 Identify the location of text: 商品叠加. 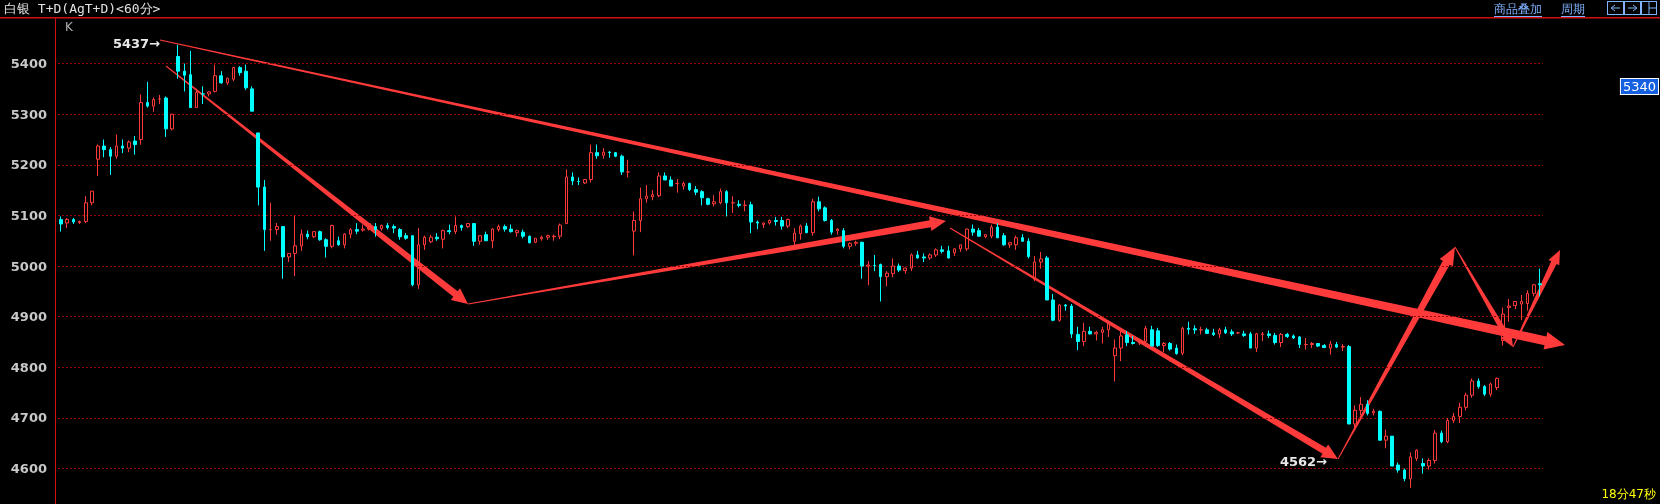
(1518, 9).